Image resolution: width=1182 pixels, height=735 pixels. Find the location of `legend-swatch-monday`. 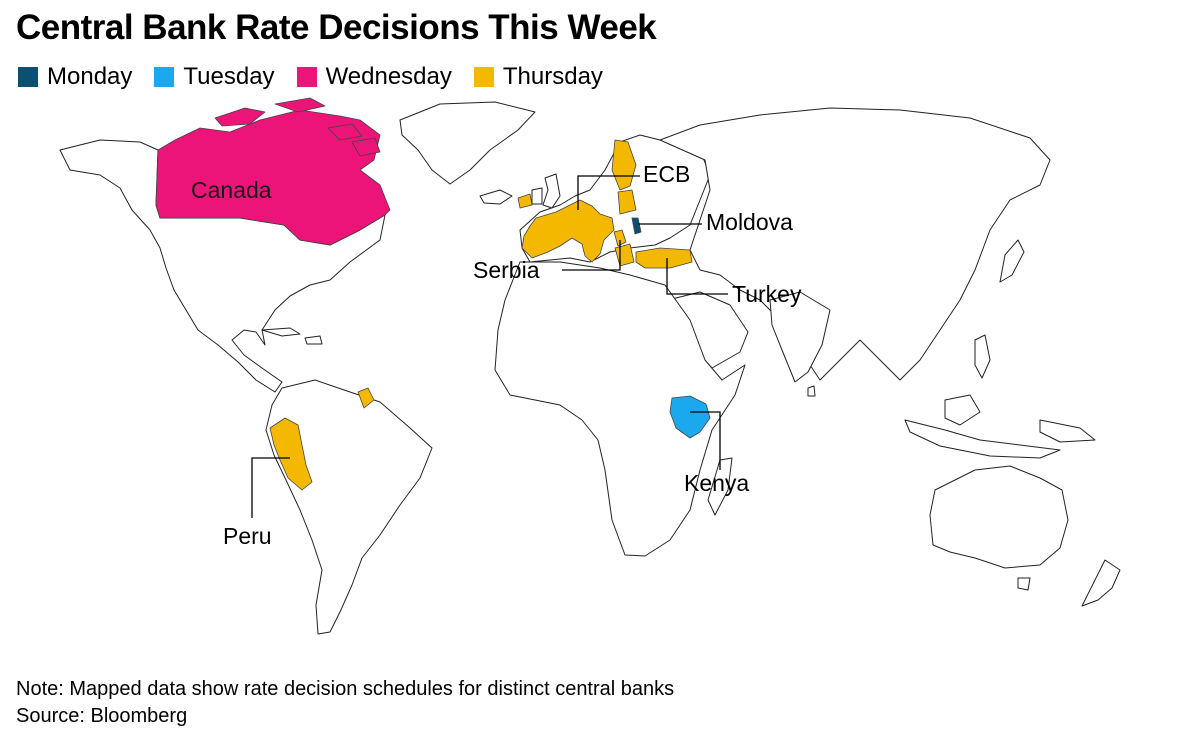

legend-swatch-monday is located at coordinates (28, 77).